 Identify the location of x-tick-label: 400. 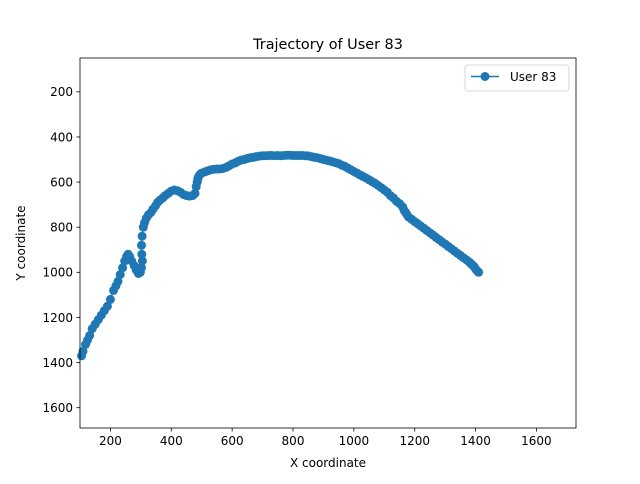
(171, 441).